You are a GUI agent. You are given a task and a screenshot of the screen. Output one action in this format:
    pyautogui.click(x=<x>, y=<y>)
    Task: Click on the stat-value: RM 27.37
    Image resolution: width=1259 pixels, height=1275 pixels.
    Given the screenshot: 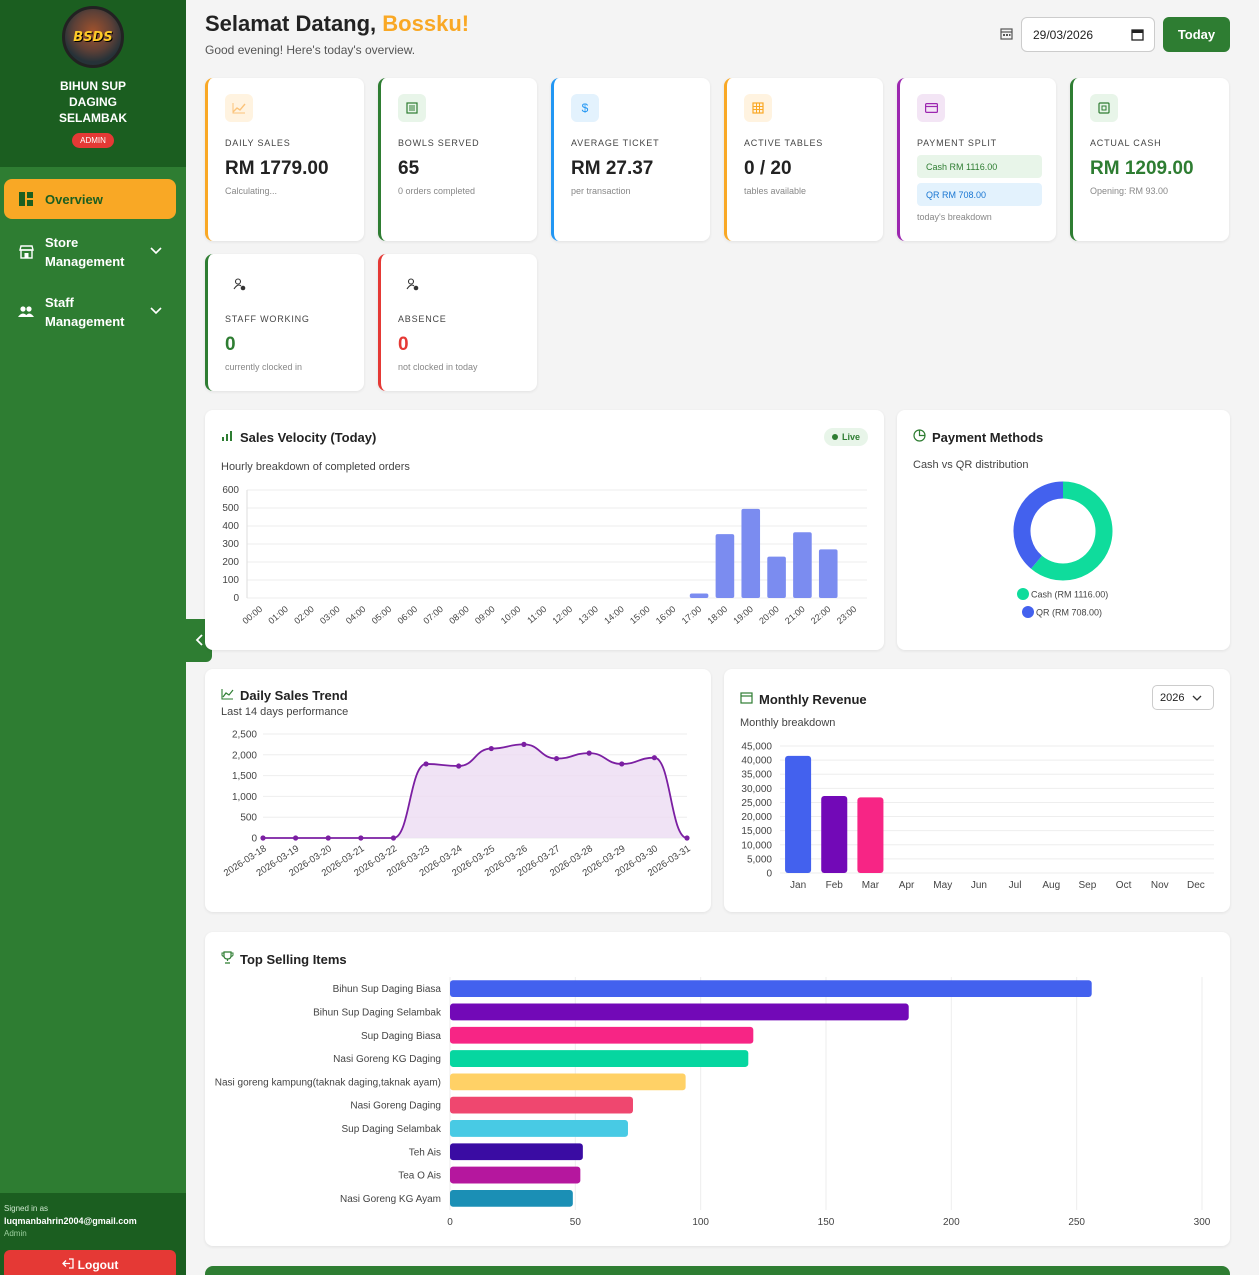 What is the action you would take?
    pyautogui.click(x=612, y=168)
    